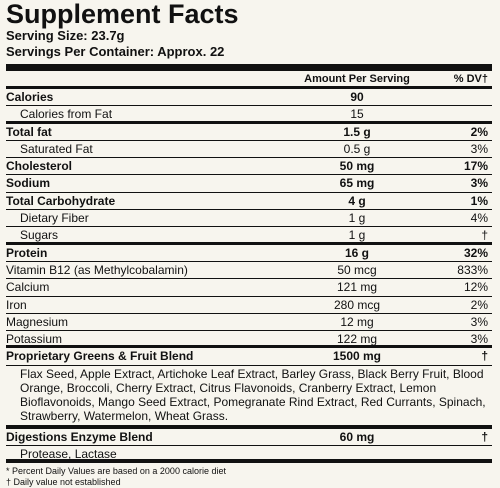  Describe the element at coordinates (249, 202) in the screenshot. I see `nutrient-row: Total Carbohydrate 4 g 1%` at that location.